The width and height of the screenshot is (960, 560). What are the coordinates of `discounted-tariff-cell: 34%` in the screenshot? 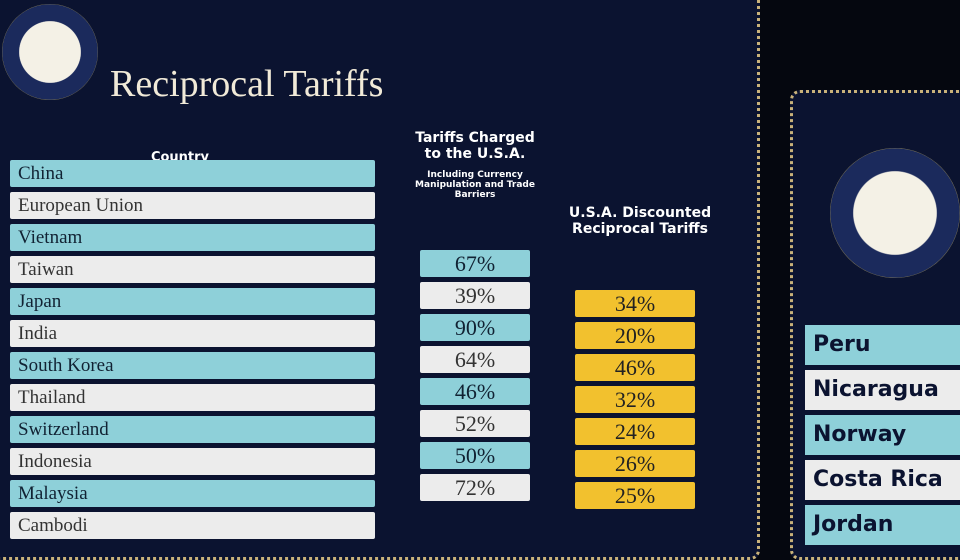 It's located at (635, 303).